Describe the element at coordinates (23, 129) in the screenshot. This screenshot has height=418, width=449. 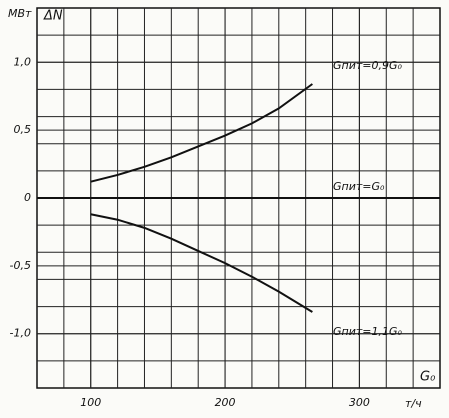
I see `y-tick-label: 0,5` at that location.